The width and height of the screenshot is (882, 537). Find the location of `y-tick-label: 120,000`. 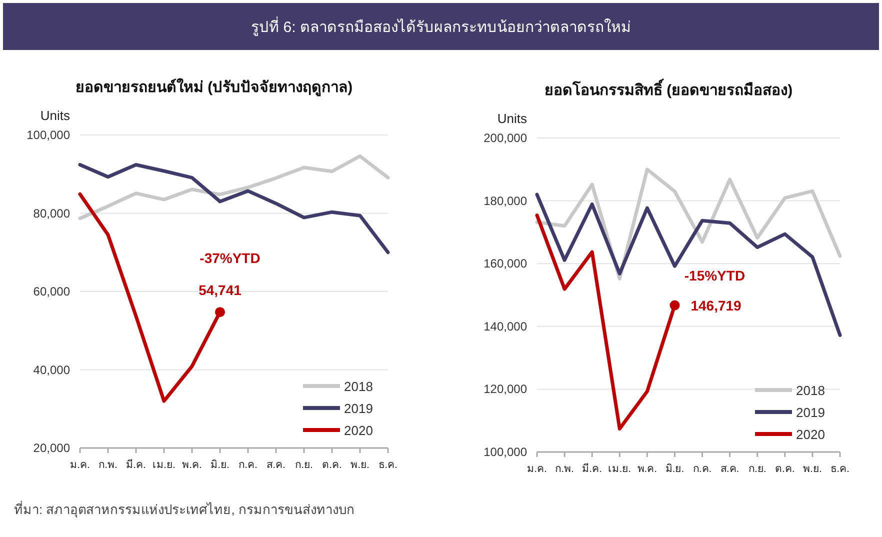

y-tick-label: 120,000 is located at coordinates (506, 389).